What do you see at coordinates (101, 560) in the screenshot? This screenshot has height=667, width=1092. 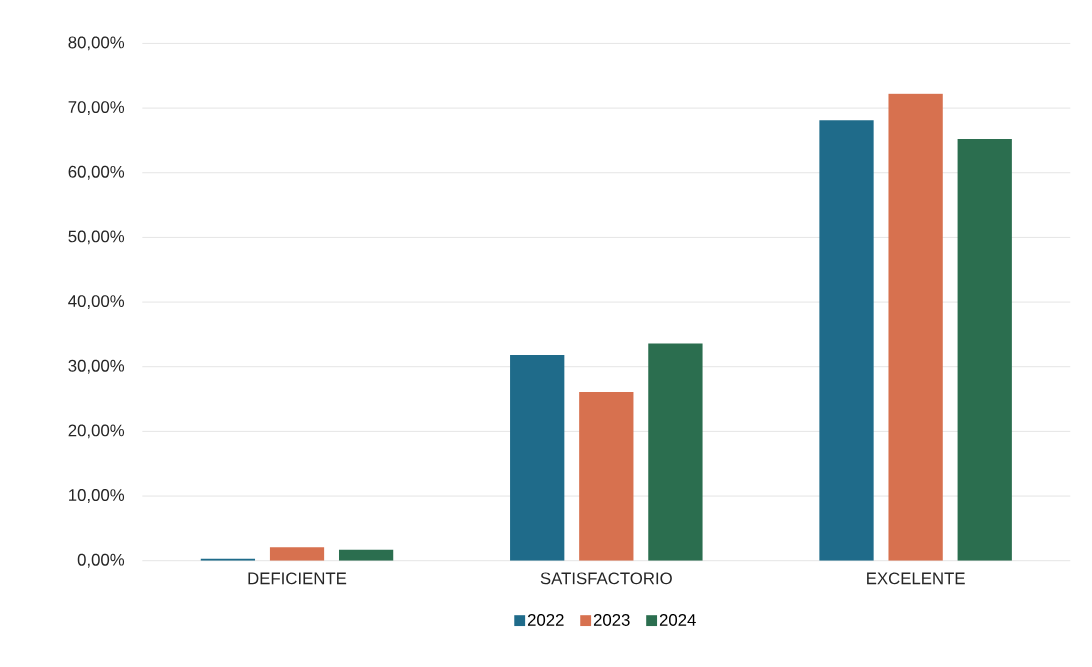 I see `y-tick-label: 0,00%` at bounding box center [101, 560].